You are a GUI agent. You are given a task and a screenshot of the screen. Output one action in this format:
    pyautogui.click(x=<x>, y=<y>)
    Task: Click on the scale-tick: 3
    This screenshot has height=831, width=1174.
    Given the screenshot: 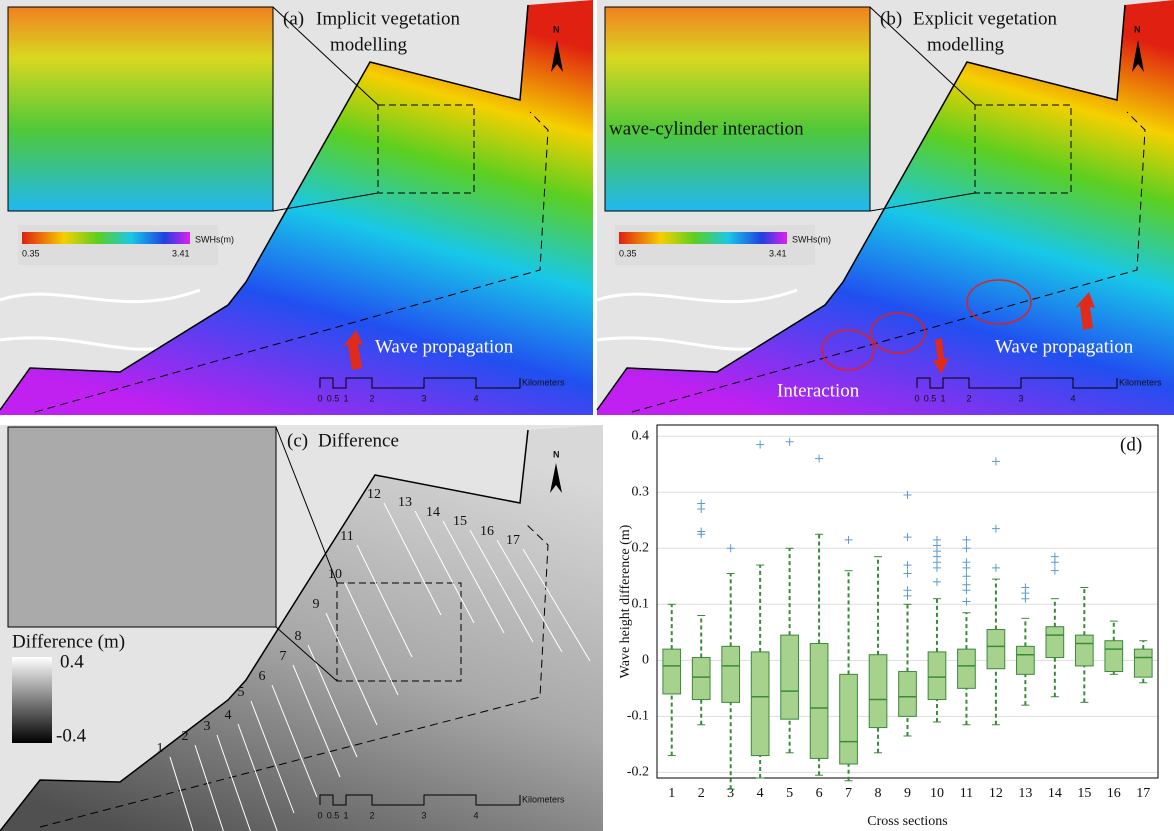 What is the action you would take?
    pyautogui.click(x=423, y=398)
    